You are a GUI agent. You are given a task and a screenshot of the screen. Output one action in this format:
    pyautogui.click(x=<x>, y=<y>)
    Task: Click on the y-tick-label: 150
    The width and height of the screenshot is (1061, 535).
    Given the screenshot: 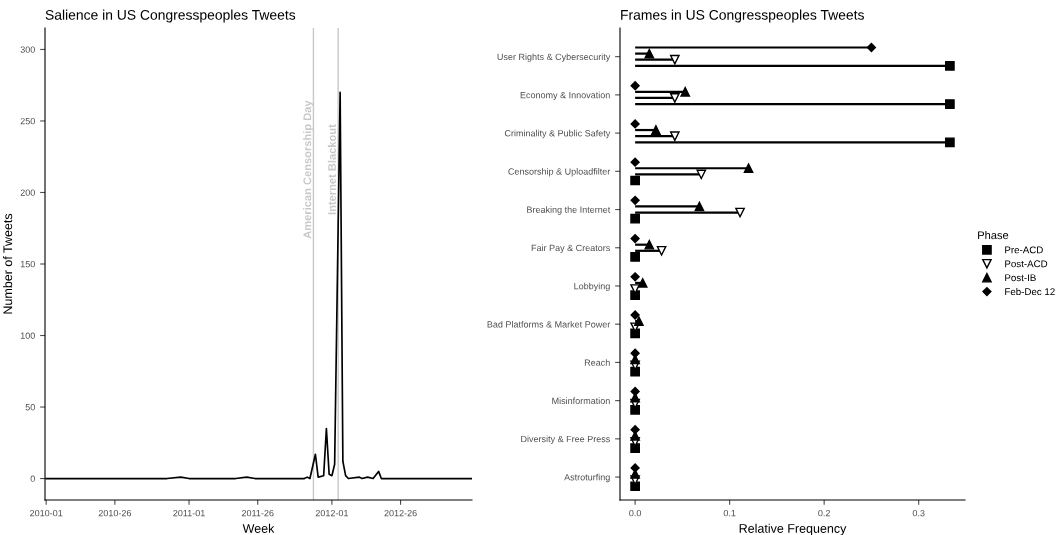 What is the action you would take?
    pyautogui.click(x=27, y=264)
    